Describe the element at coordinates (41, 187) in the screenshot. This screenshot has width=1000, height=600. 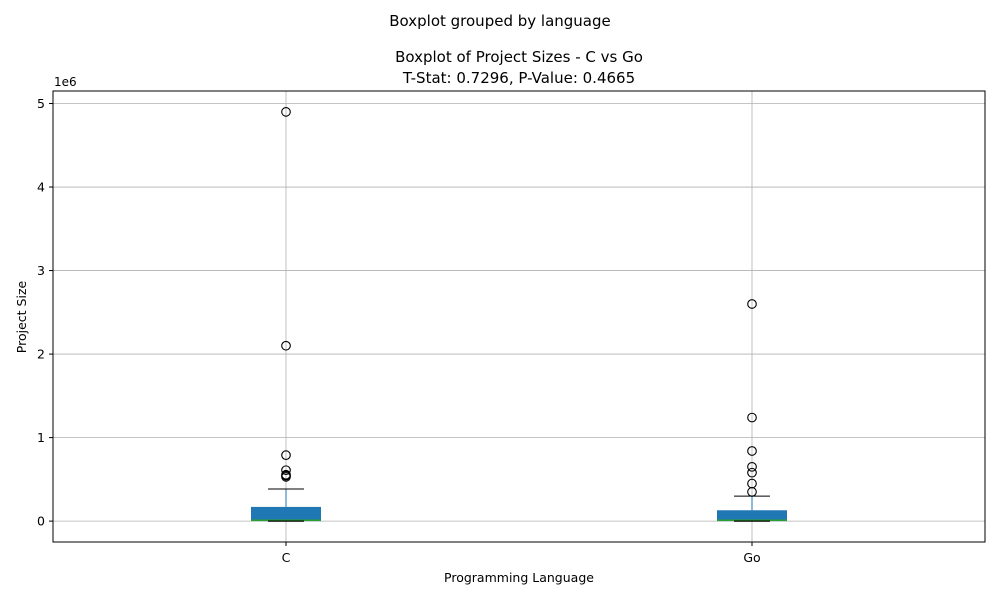
I see `y-tick-label: 4` at that location.